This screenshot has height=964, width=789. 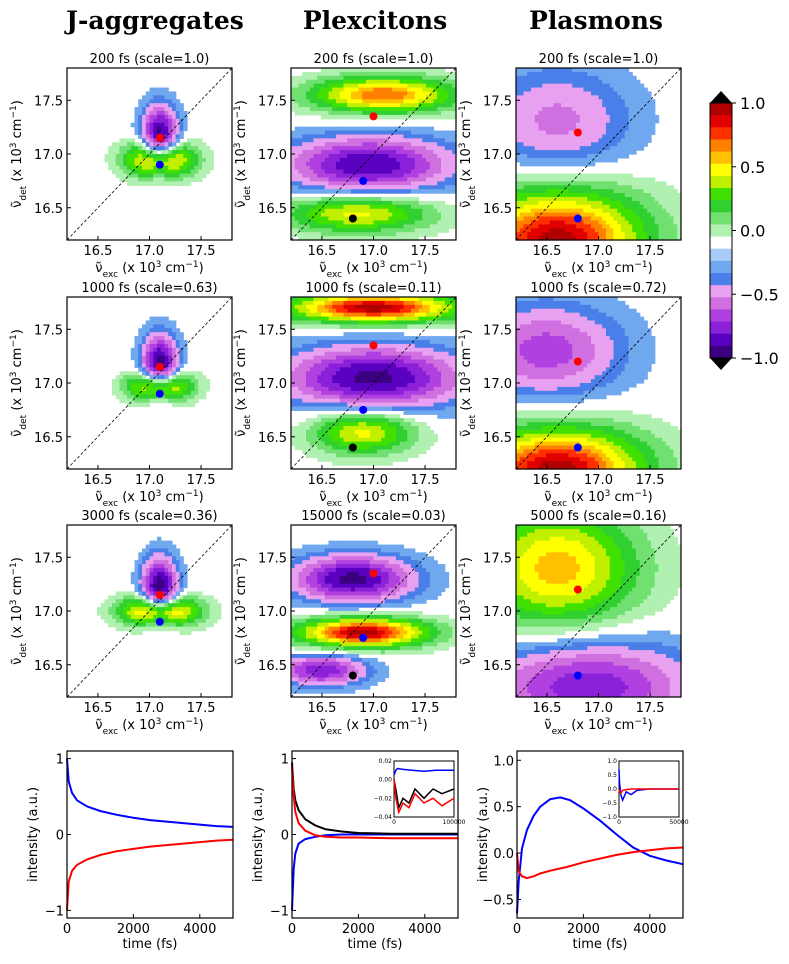 What do you see at coordinates (373, 116) in the screenshot?
I see `marker-red` at bounding box center [373, 116].